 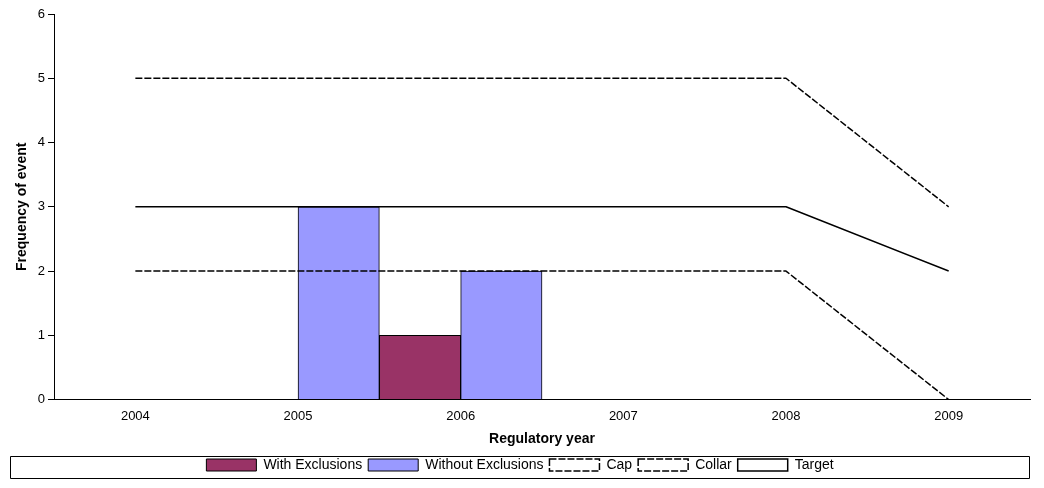 What do you see at coordinates (41, 13) in the screenshot?
I see `y-tick-label: 6` at bounding box center [41, 13].